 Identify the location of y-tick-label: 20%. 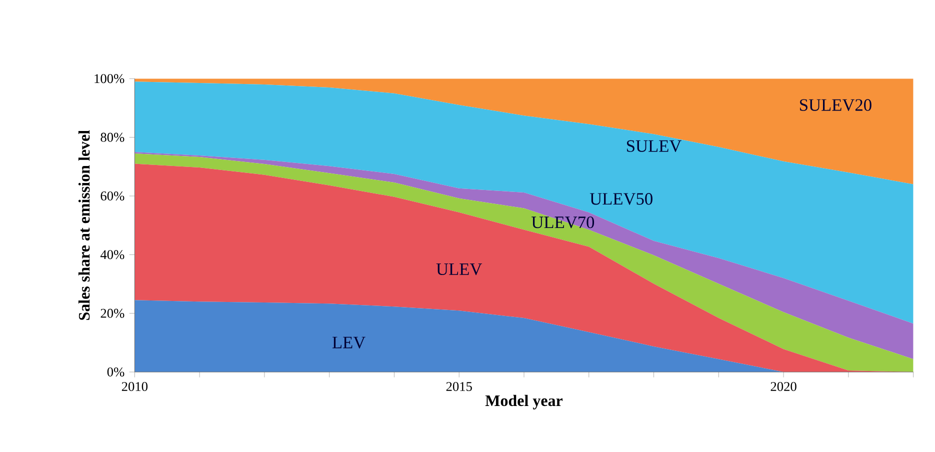
(112, 313).